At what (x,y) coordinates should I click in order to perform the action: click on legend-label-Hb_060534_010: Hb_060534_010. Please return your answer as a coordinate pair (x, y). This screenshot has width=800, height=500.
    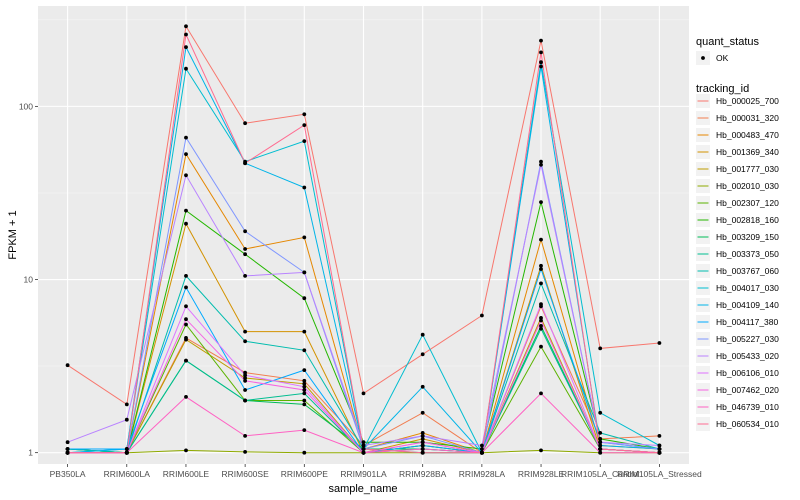
    Looking at the image, I should click on (747, 424).